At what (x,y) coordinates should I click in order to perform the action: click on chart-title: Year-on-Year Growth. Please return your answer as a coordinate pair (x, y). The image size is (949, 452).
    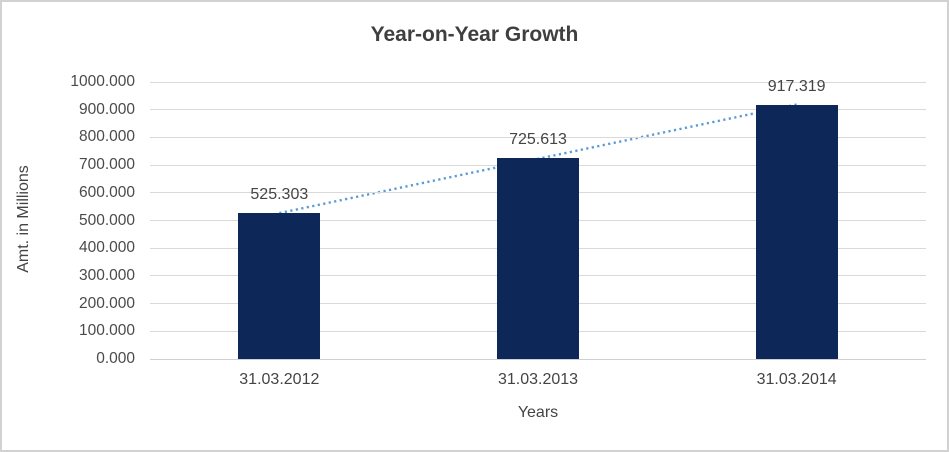
    Looking at the image, I should click on (474, 34).